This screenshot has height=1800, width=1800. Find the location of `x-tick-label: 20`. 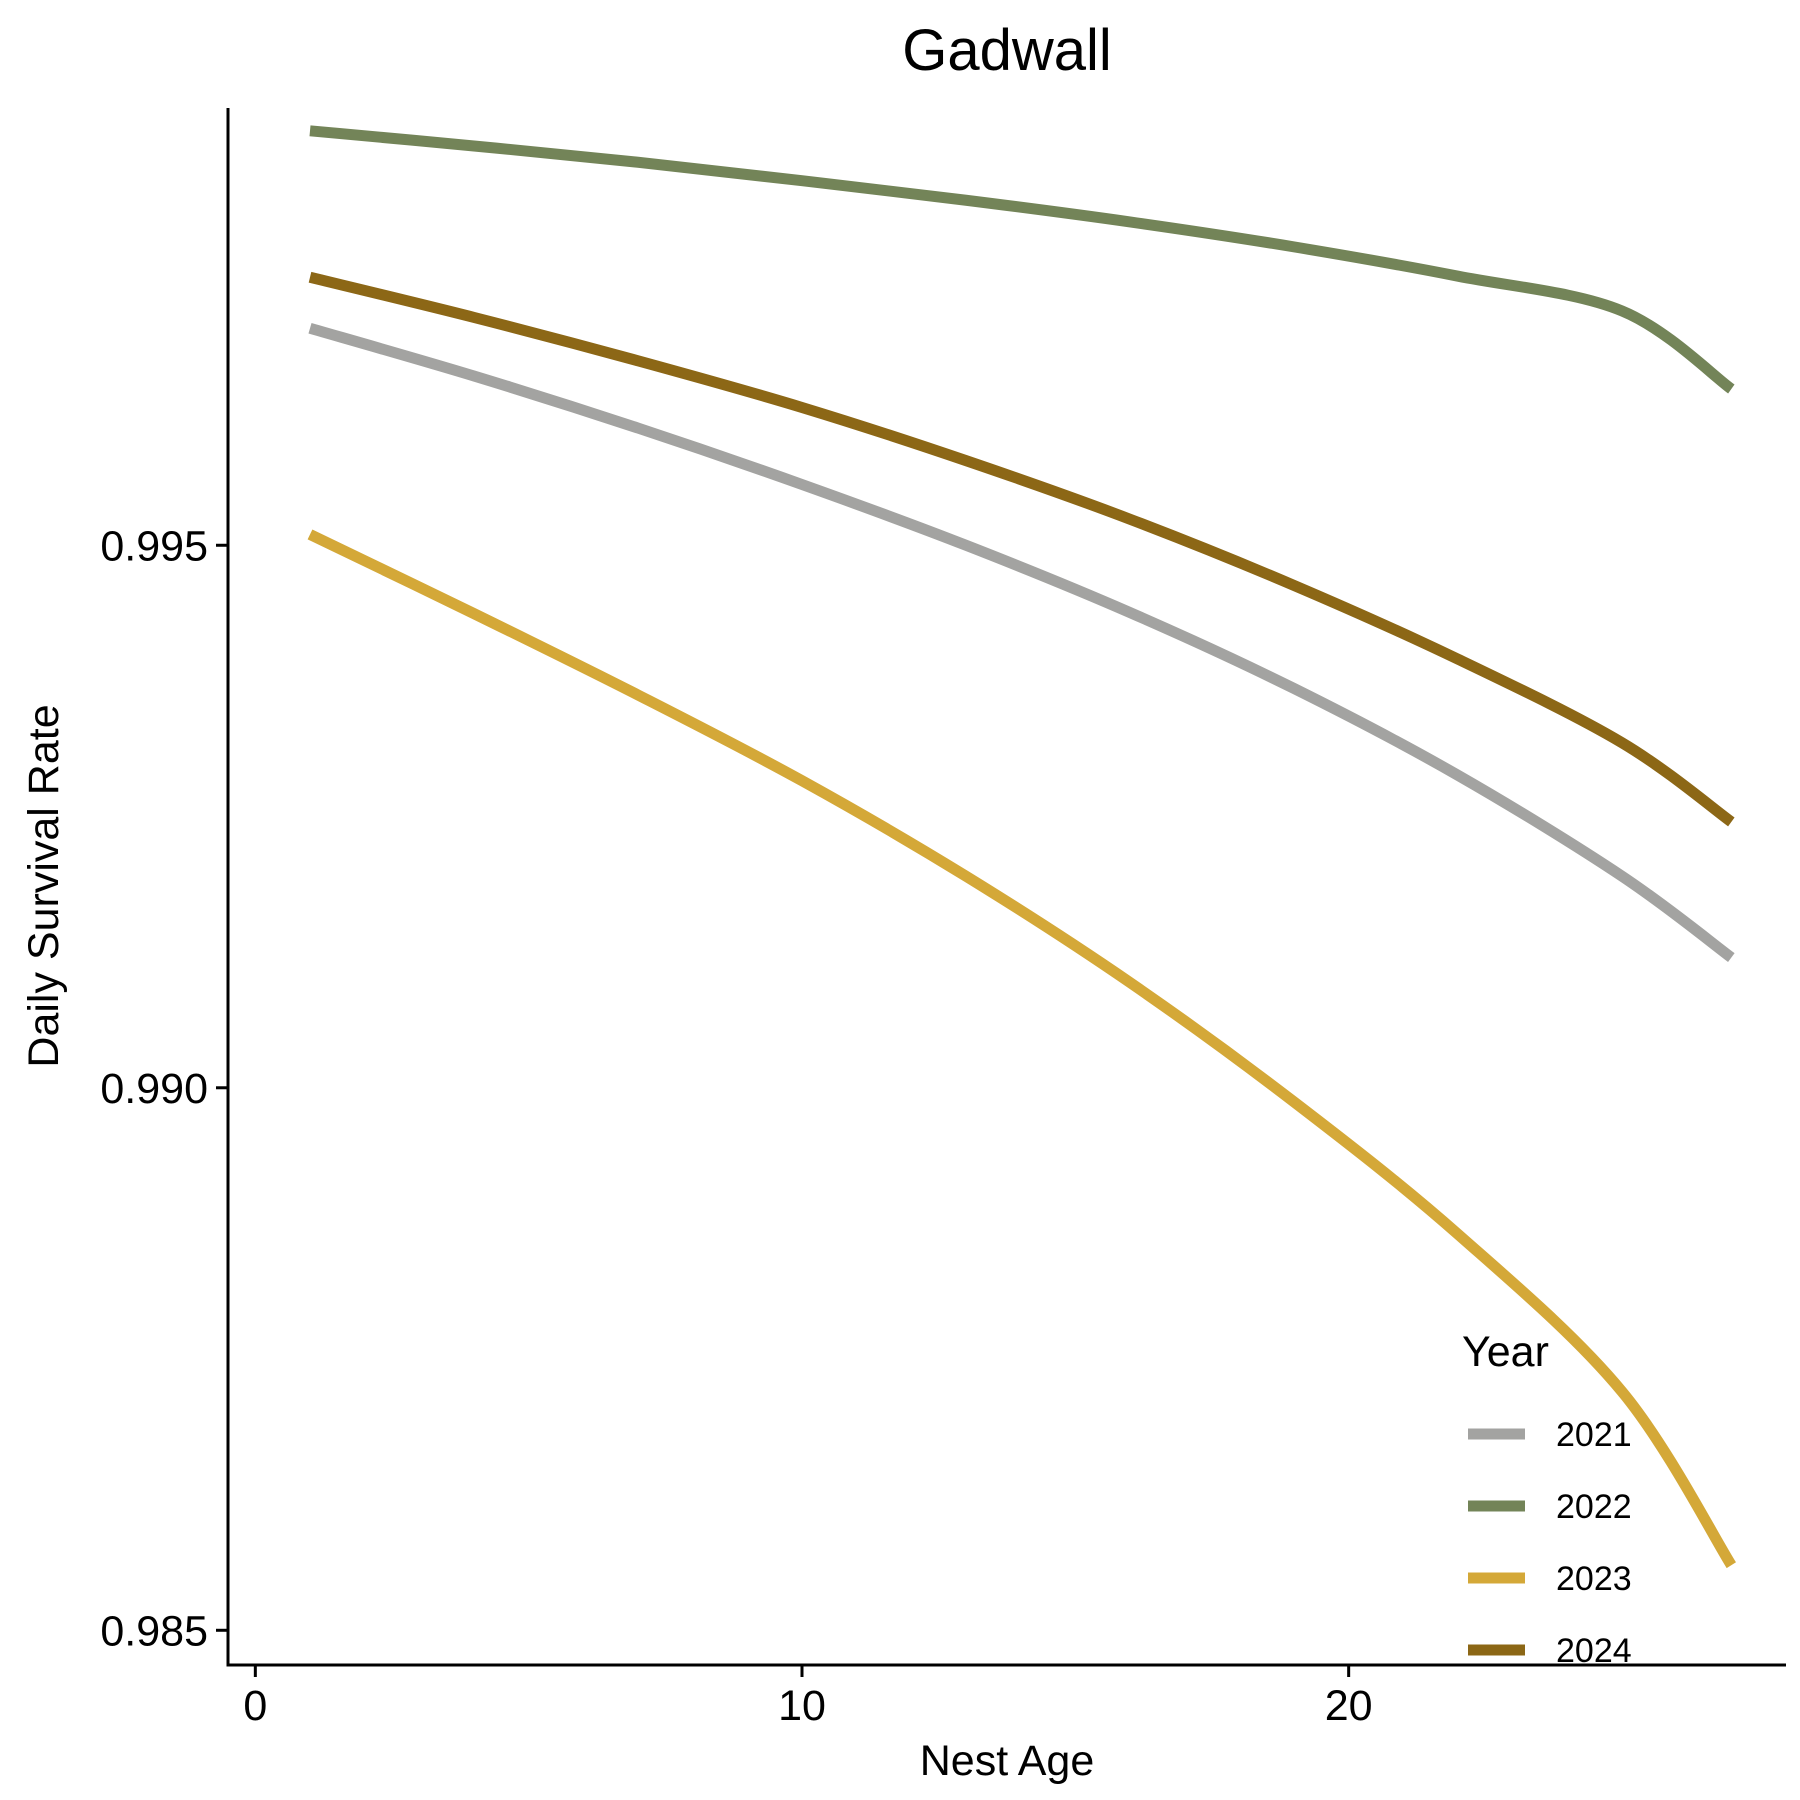

x-tick-label: 20 is located at coordinates (1349, 1706).